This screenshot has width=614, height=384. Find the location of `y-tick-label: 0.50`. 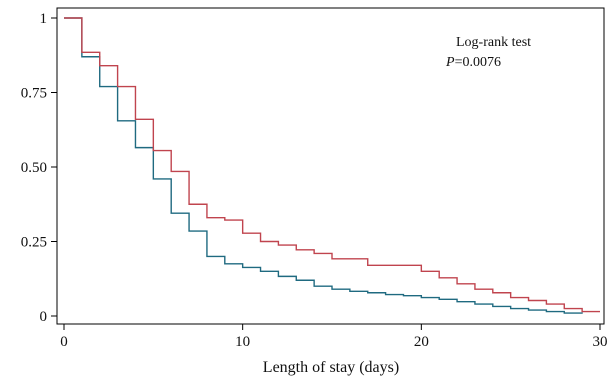

y-tick-label: 0.50 is located at coordinates (34, 168).